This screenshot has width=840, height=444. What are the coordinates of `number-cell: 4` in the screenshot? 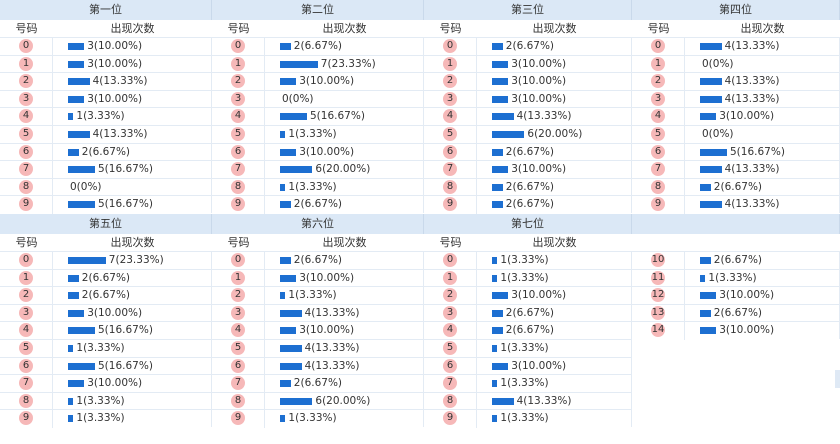 It's located at (238, 331).